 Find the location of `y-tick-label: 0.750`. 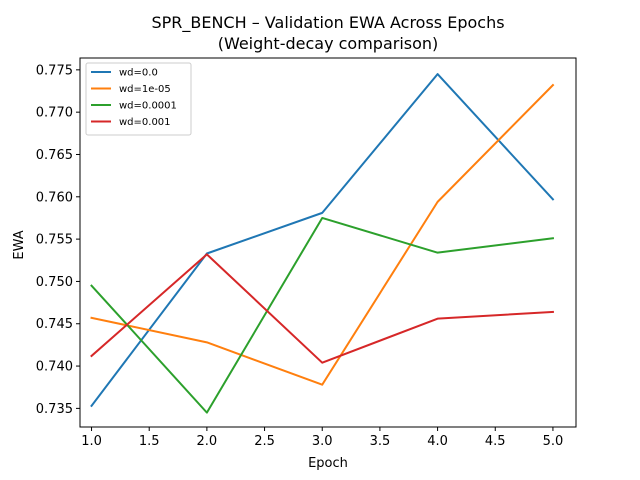

y-tick-label: 0.750 is located at coordinates (54, 282).